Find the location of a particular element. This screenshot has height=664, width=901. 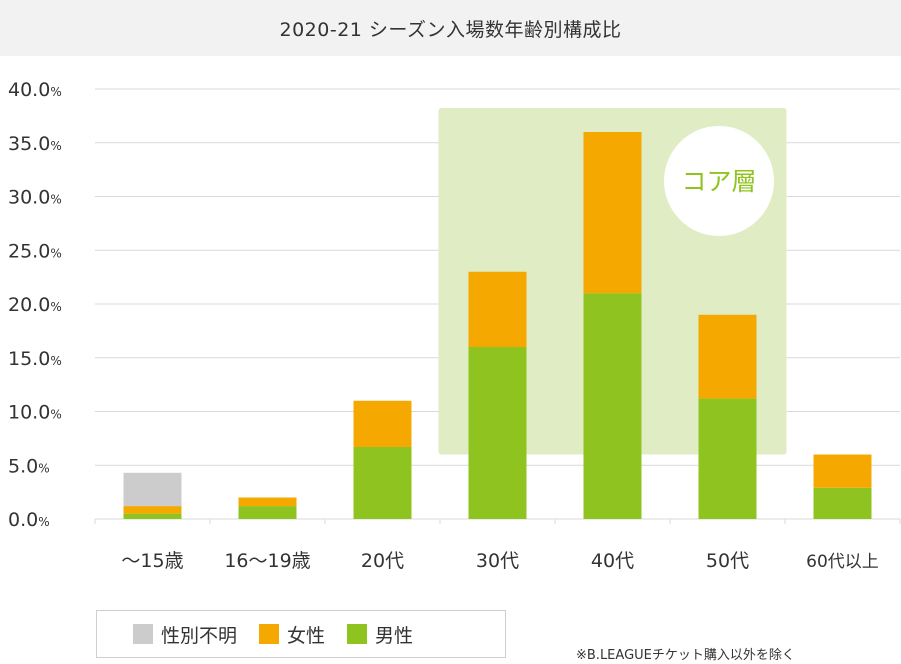

chart-title-bar: 2020-21 シーズン入場数年齢別構成比 is located at coordinates (450, 28).